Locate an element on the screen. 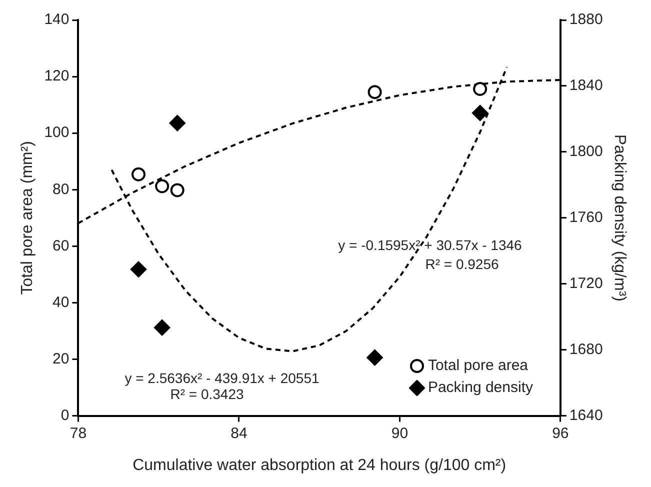  annotation: y = 2.5636x² - 439.91x + 20551 is located at coordinates (222, 378).